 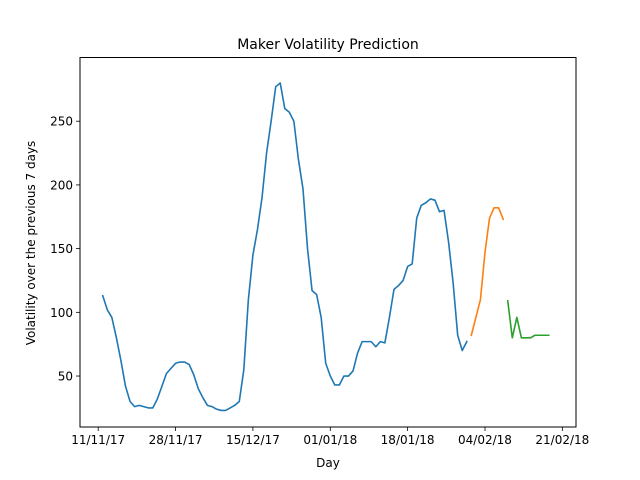 I want to click on x-tick-label: 18/01/18, so click(x=408, y=440).